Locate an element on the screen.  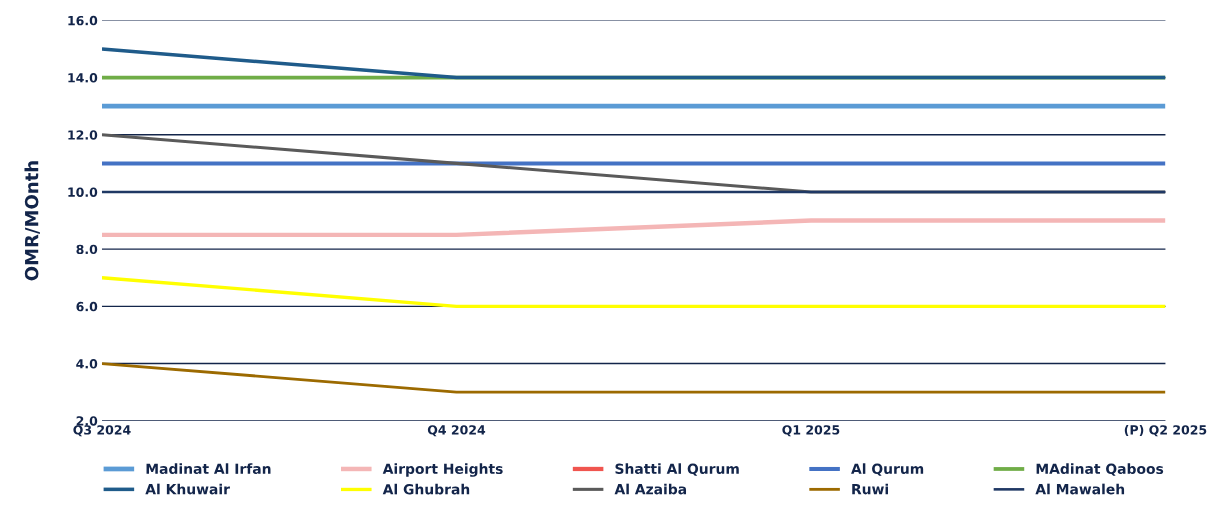
legend-label: Al Ghubrah is located at coordinates (426, 489).